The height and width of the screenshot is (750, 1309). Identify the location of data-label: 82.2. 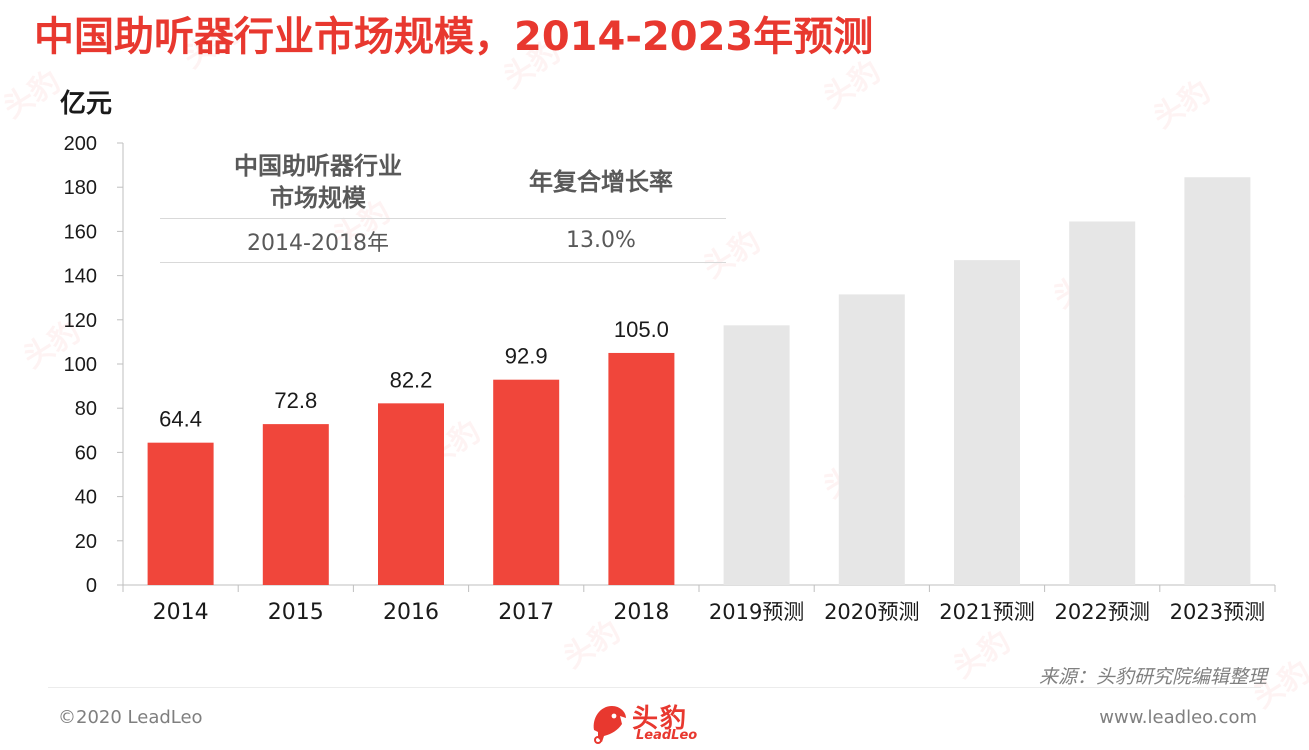
(411, 379).